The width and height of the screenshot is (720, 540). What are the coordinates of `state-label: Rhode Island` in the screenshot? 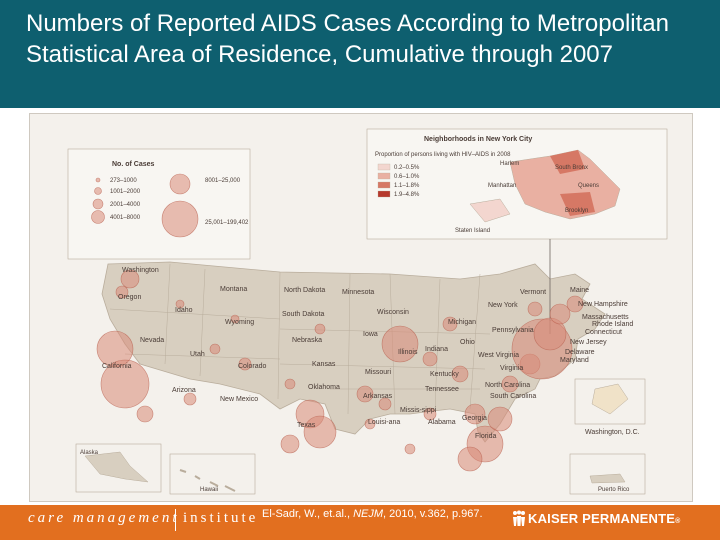 It's located at (612, 324).